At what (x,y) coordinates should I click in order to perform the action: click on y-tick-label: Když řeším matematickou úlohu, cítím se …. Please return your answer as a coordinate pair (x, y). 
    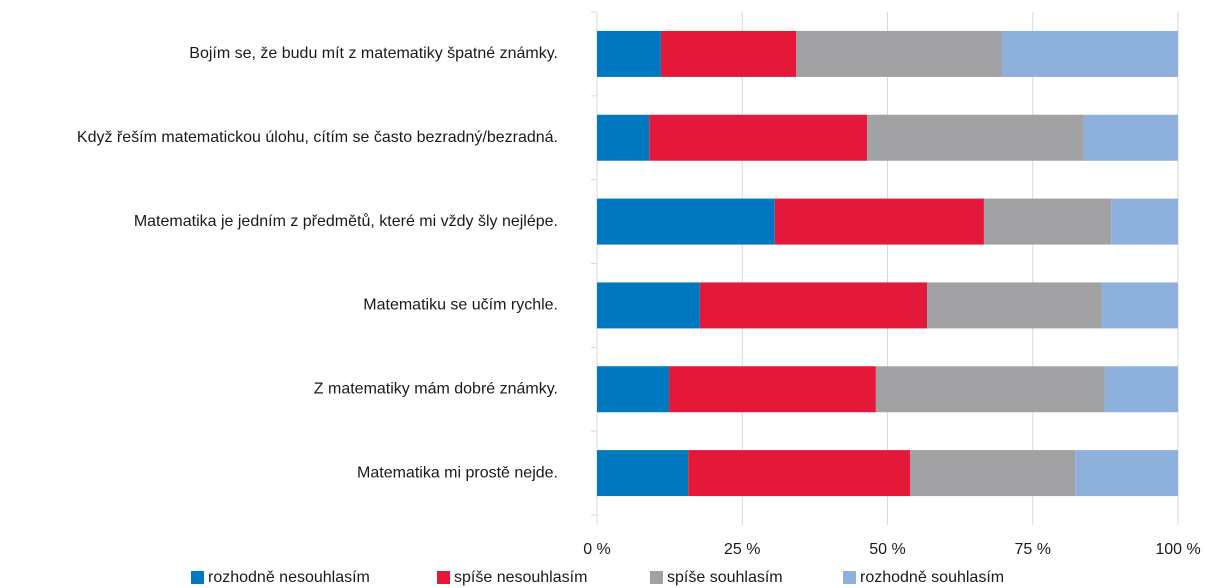
    Looking at the image, I should click on (317, 137).